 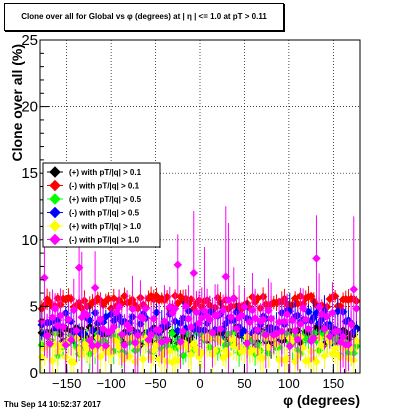 I want to click on y-axis-label: Clone over all (%), so click(x=17, y=102).